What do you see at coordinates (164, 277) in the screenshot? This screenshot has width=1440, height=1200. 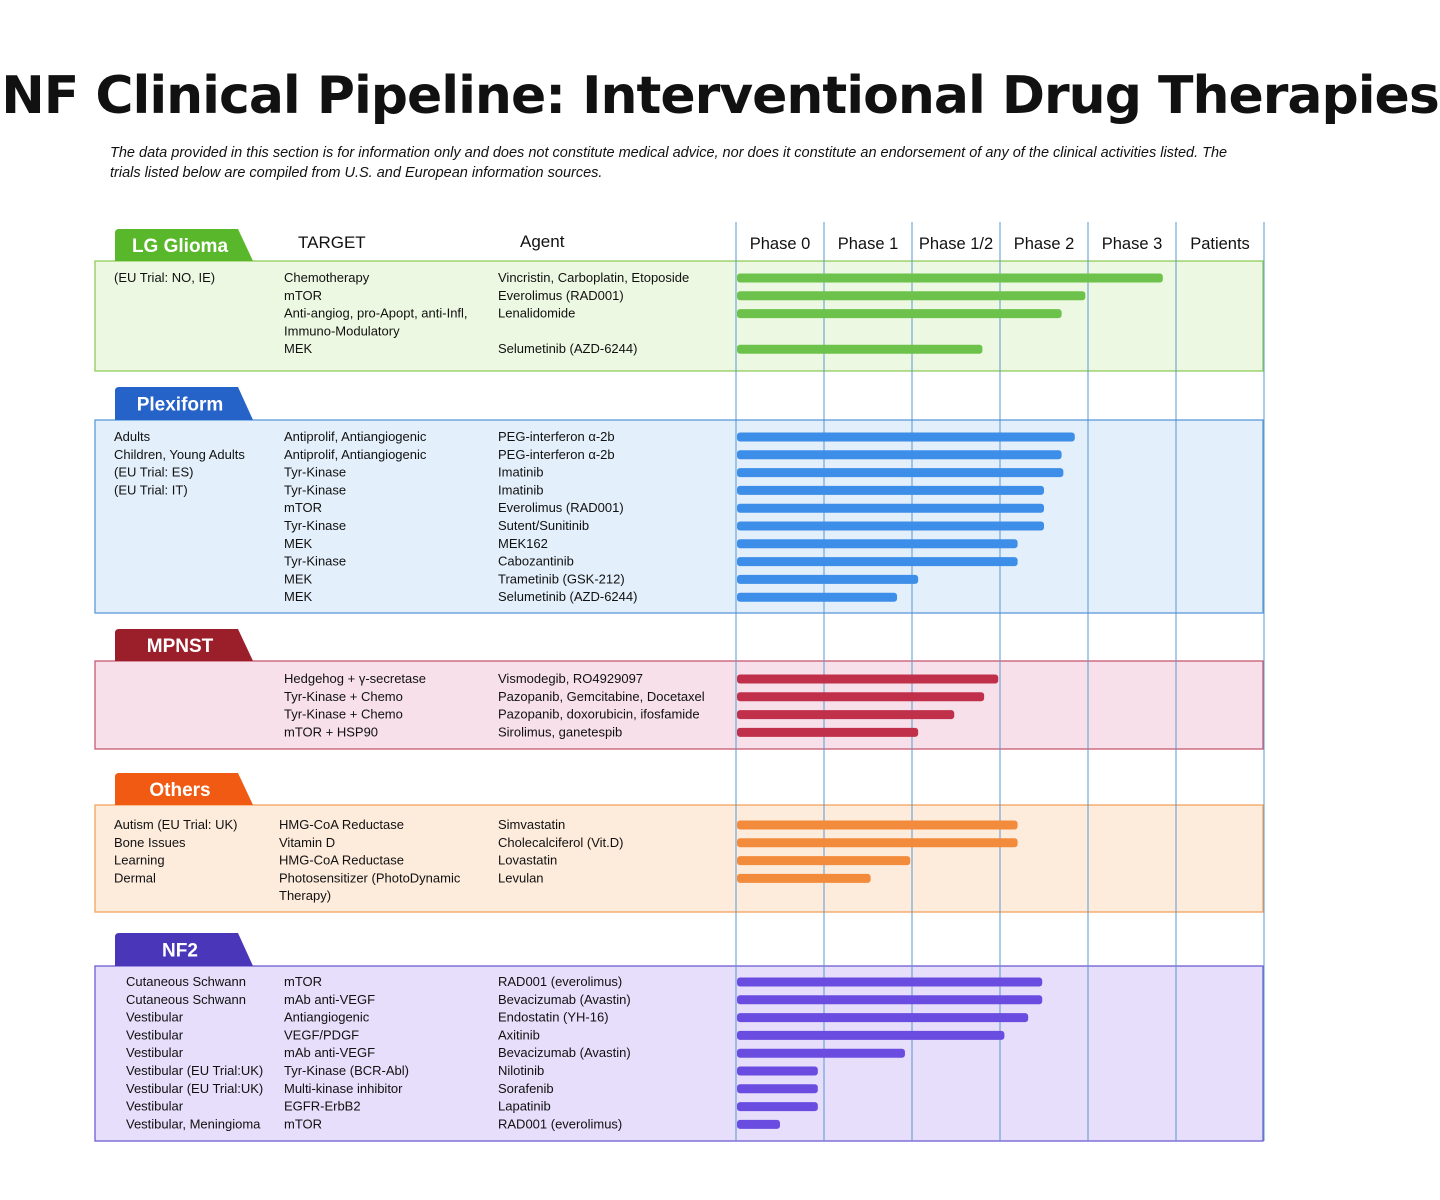 I see `section-note: (EU Trial: NO, IE)` at bounding box center [164, 277].